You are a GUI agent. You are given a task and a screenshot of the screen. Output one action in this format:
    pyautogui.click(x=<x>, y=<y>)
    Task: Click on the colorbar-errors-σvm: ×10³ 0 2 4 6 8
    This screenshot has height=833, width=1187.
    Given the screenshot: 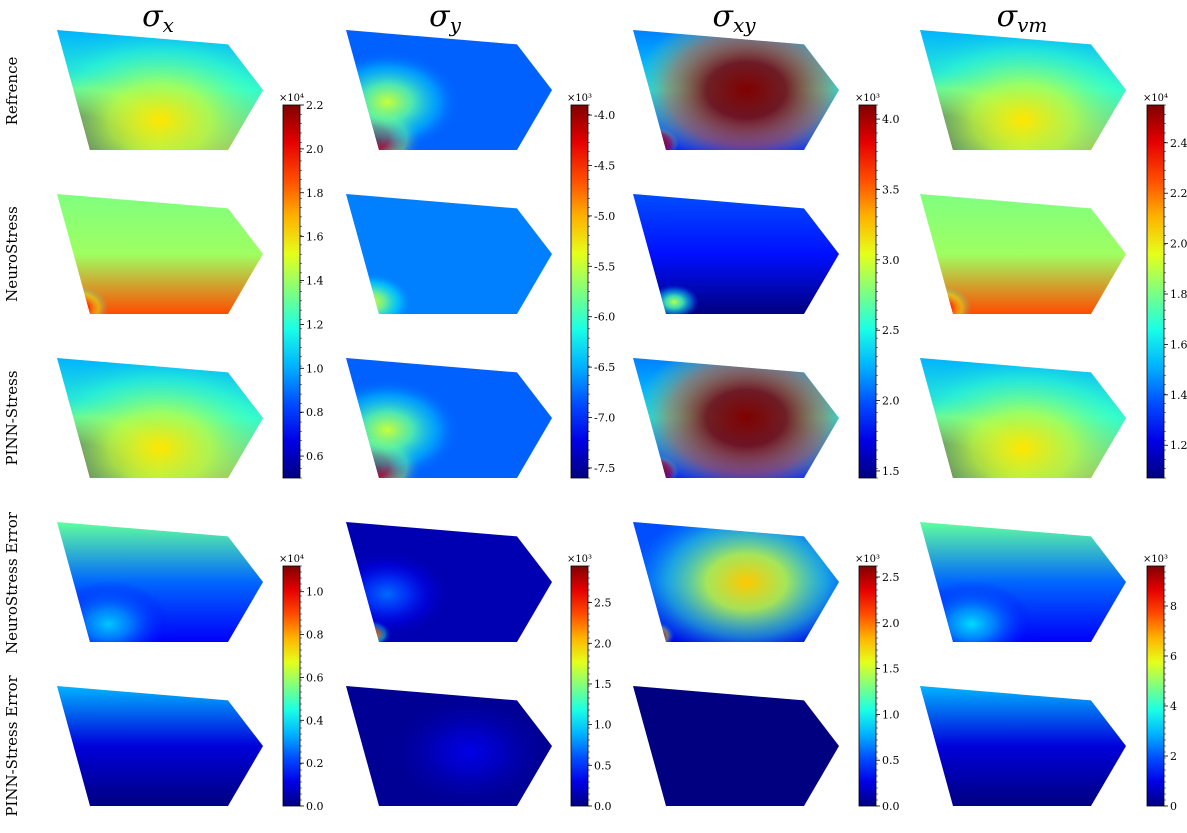 What is the action you would take?
    pyautogui.click(x=1160, y=683)
    